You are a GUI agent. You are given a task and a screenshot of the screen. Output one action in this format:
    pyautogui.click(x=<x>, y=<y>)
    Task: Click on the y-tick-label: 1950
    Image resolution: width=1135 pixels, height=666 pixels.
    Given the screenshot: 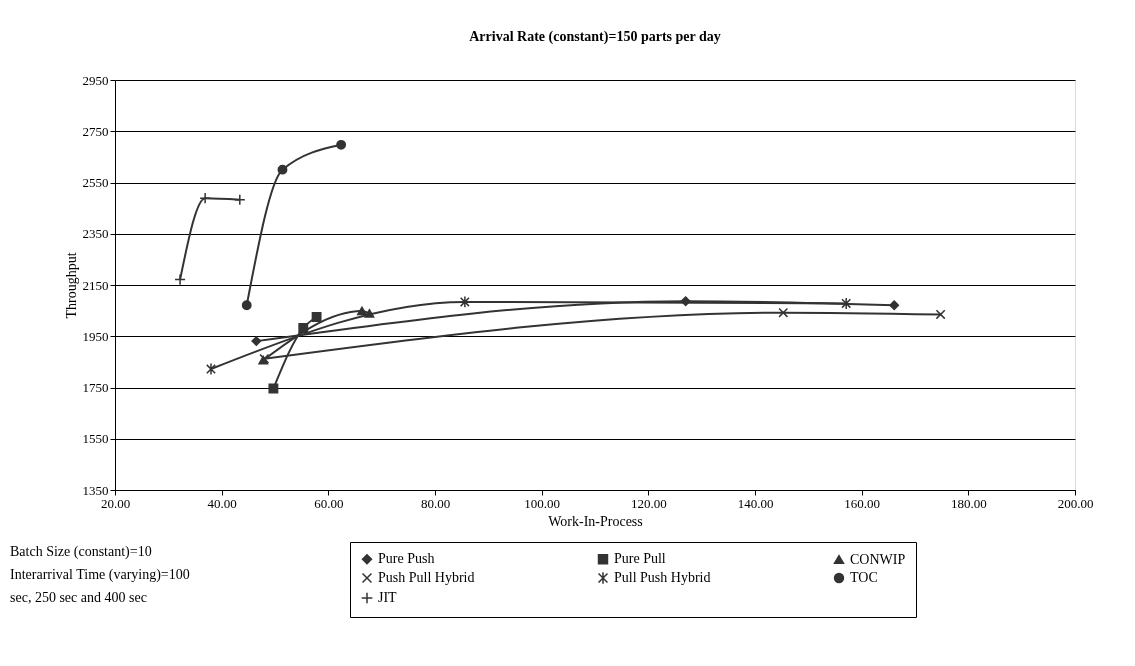 What is the action you would take?
    pyautogui.click(x=95, y=336)
    